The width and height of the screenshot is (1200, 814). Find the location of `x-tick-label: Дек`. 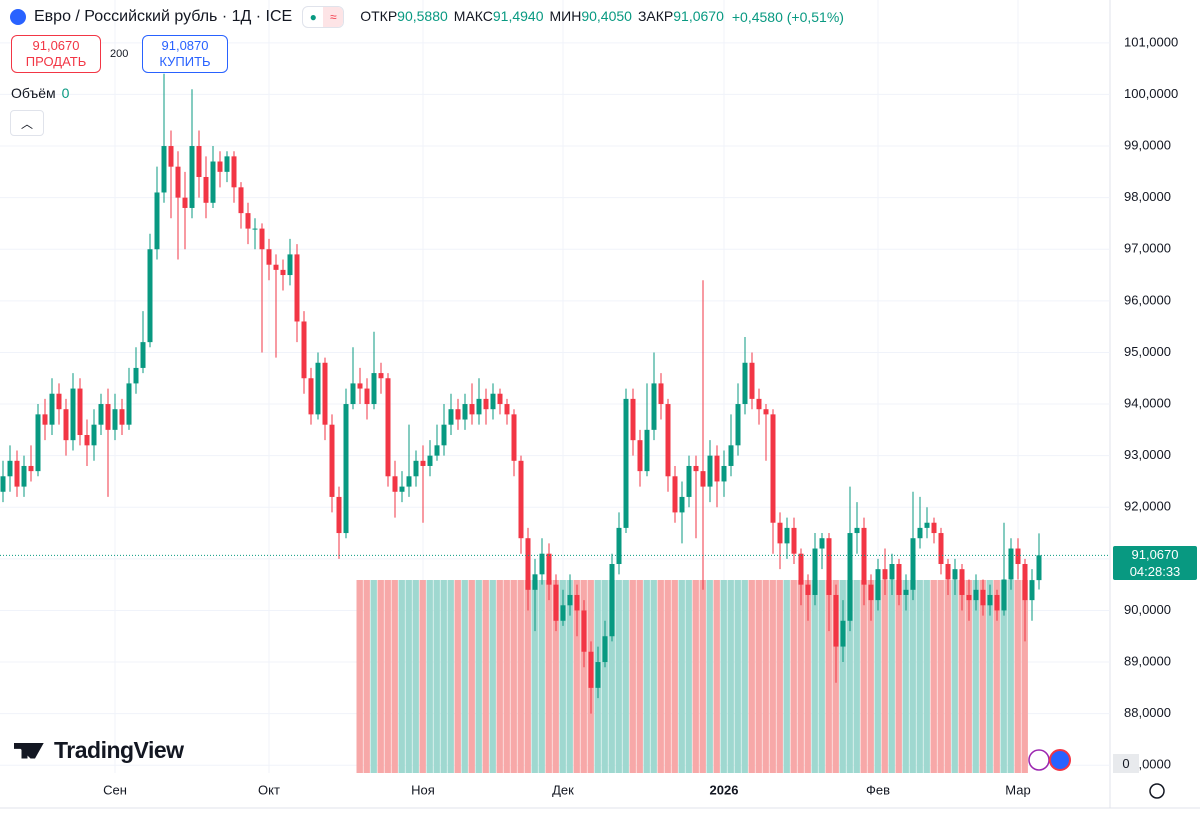

x-tick-label: Дек is located at coordinates (563, 789).